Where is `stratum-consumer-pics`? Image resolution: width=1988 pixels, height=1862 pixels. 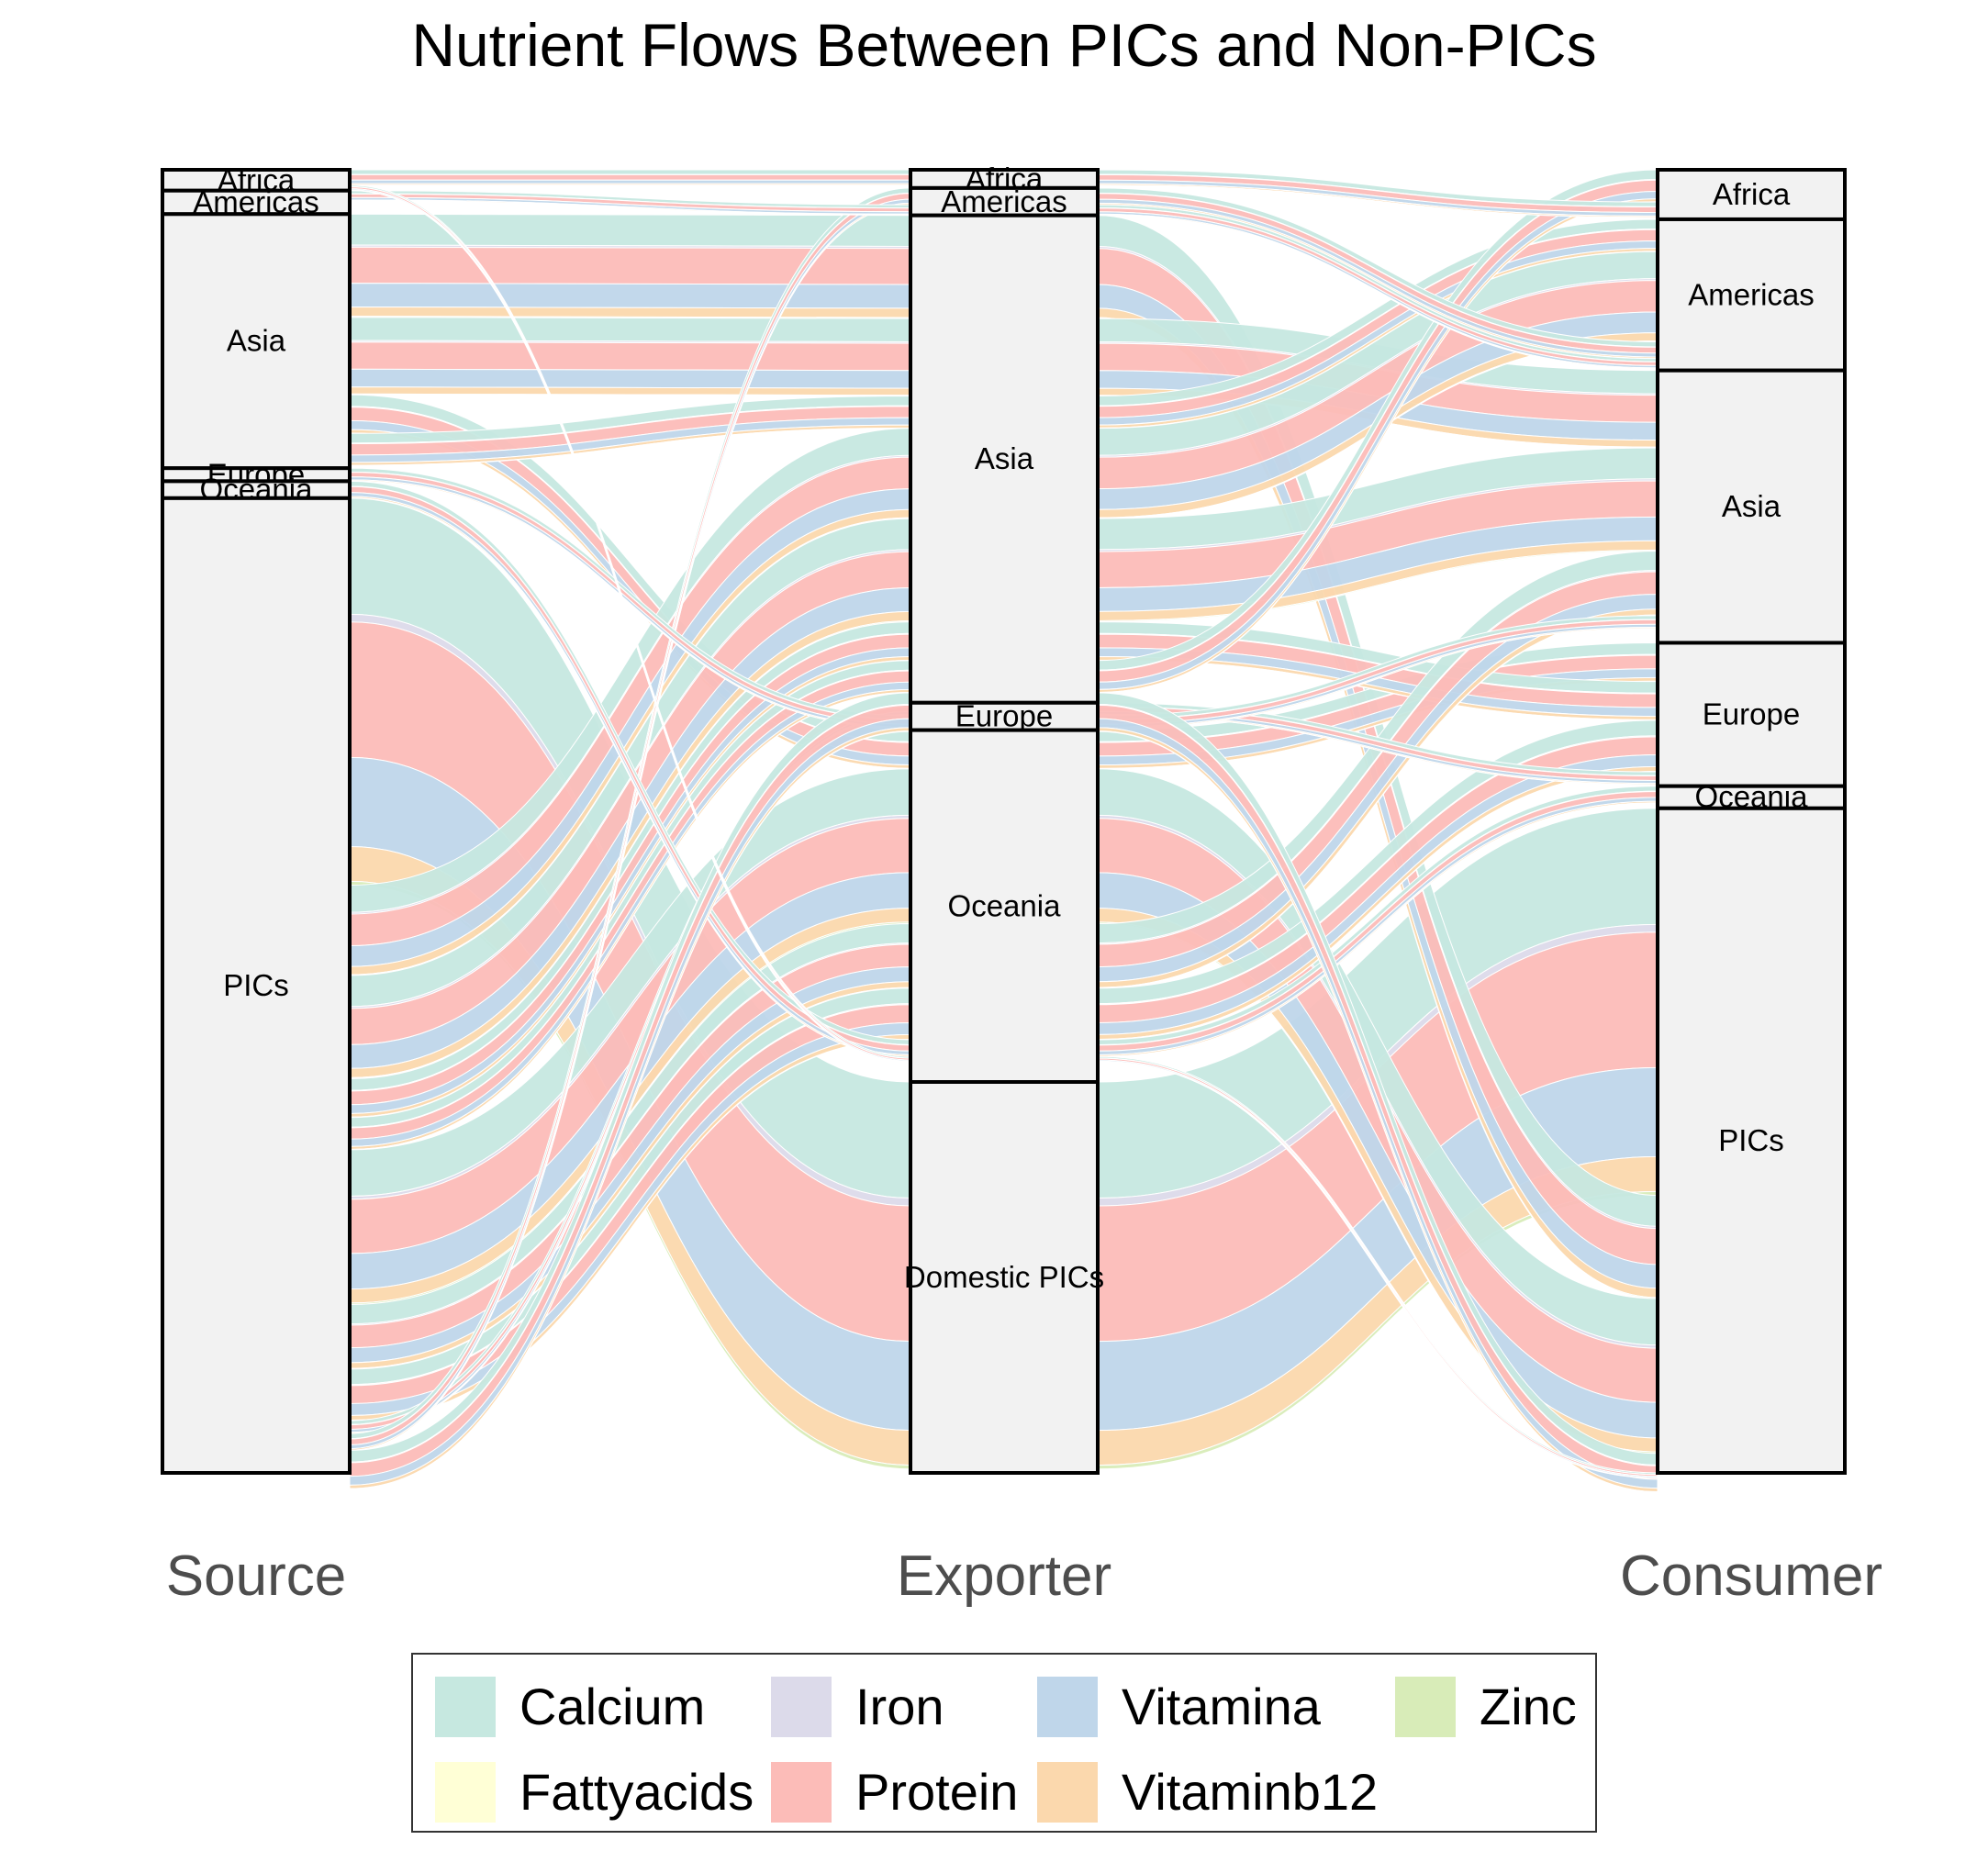 stratum-consumer-pics is located at coordinates (1751, 1140).